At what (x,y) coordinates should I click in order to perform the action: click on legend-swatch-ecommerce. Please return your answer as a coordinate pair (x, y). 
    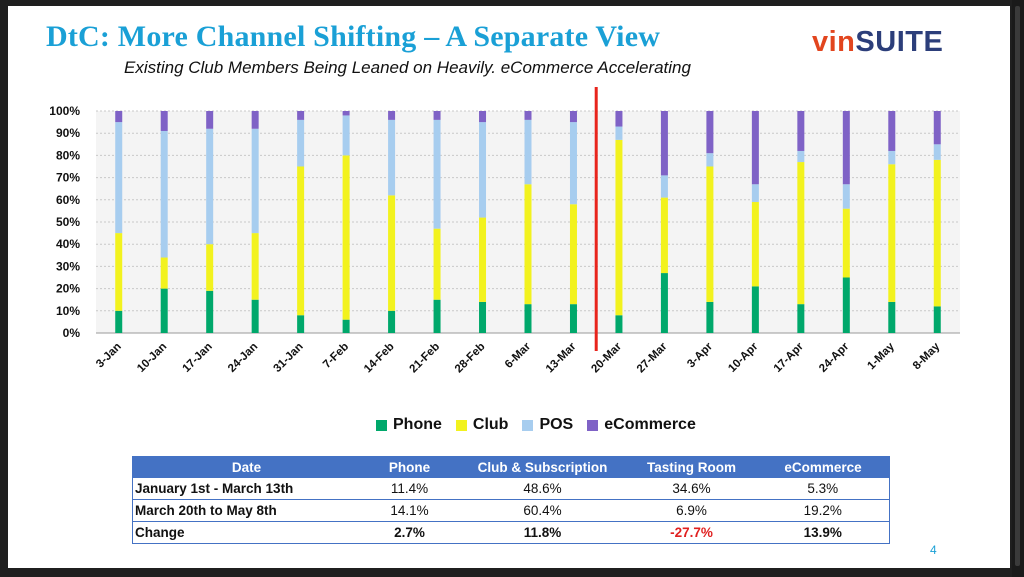
    Looking at the image, I should click on (593, 425).